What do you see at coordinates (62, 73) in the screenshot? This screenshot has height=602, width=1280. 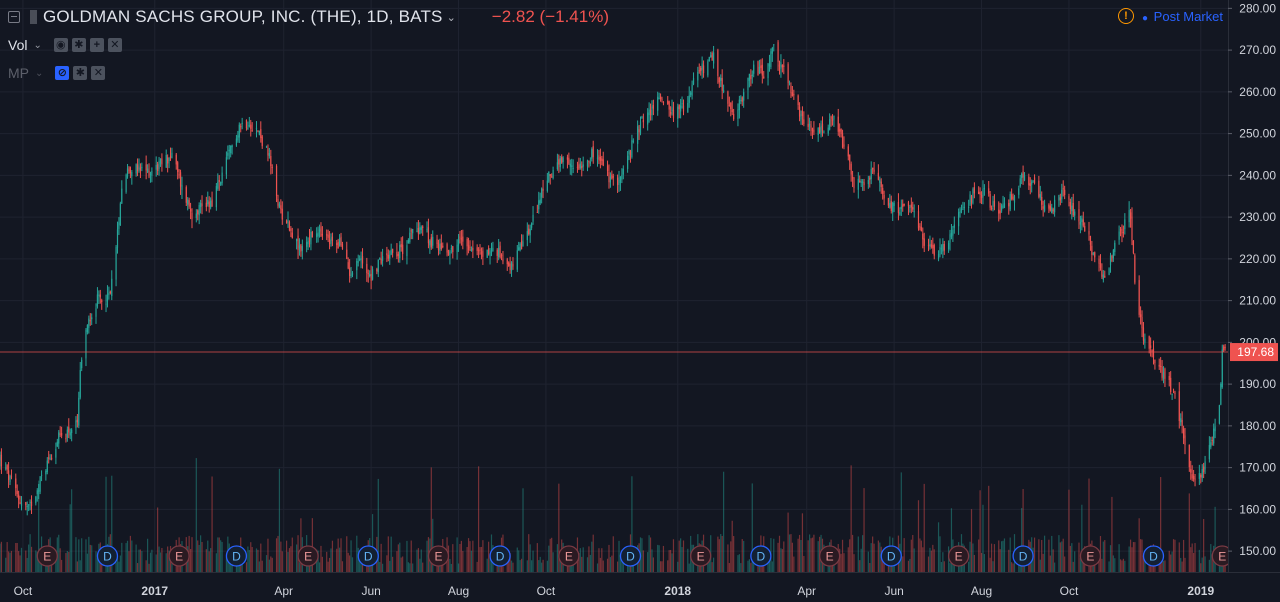 I see `eye-off-icon: ⊘` at bounding box center [62, 73].